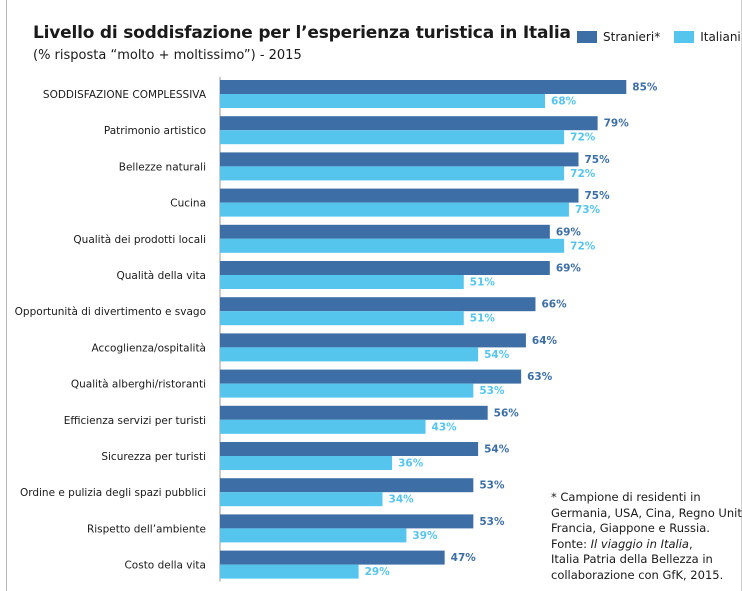 The height and width of the screenshot is (591, 742). What do you see at coordinates (497, 355) in the screenshot?
I see `data-label-italiani: 54%` at bounding box center [497, 355].